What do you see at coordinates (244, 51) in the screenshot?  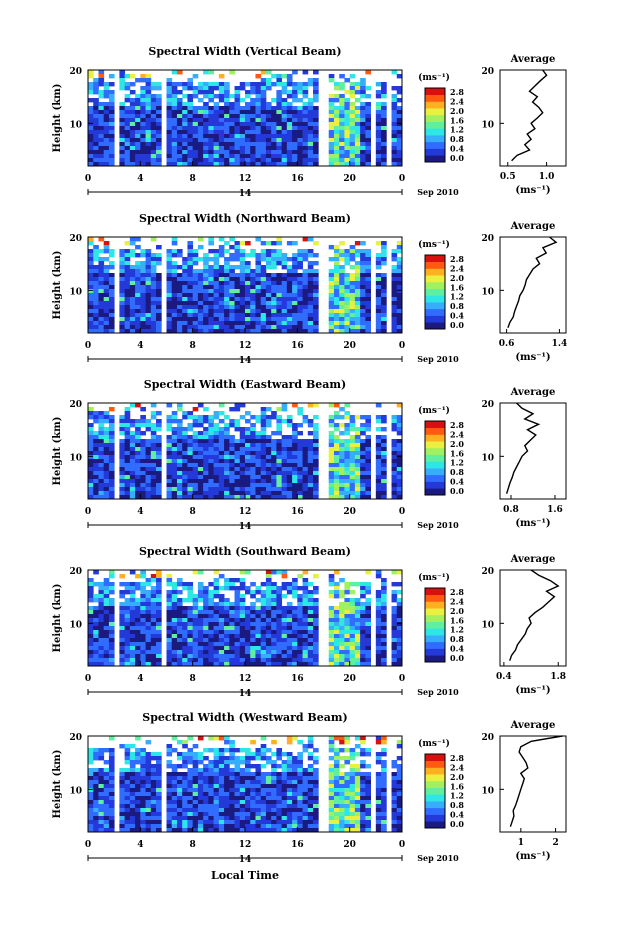 I see `panel-title: Spectral Width (Vertical Beam)` at bounding box center [244, 51].